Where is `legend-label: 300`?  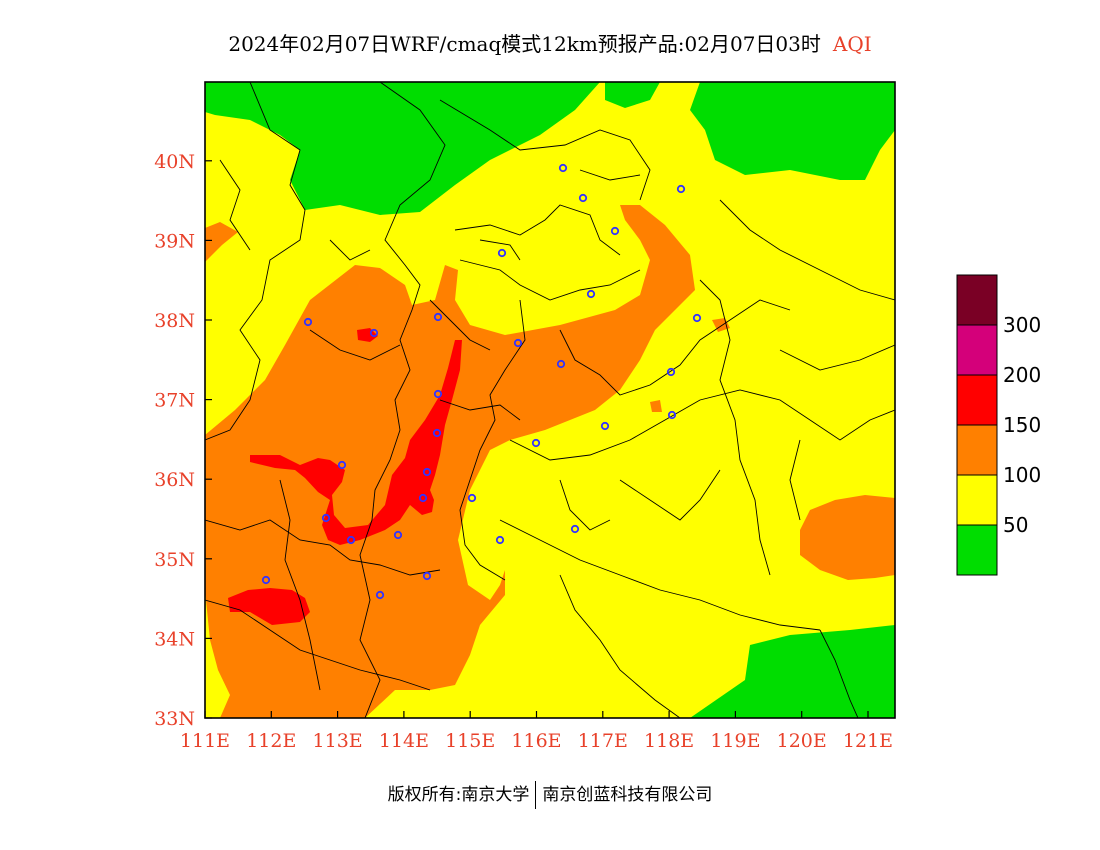
legend-label: 300 is located at coordinates (1022, 325).